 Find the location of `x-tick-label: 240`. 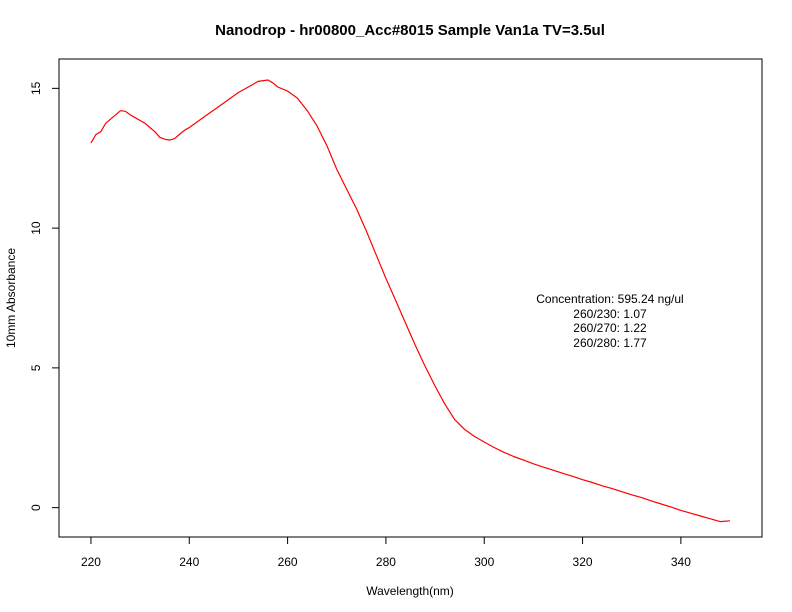

x-tick-label: 240 is located at coordinates (189, 562).